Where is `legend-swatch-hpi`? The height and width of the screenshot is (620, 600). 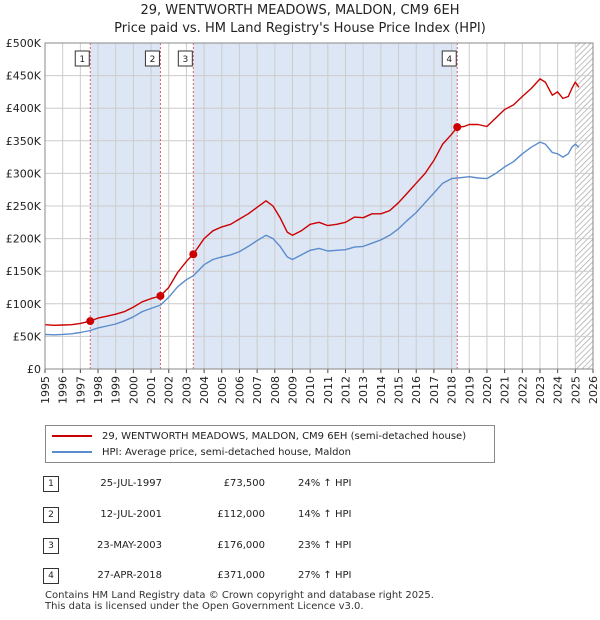 legend-swatch-hpi is located at coordinates (72, 452).